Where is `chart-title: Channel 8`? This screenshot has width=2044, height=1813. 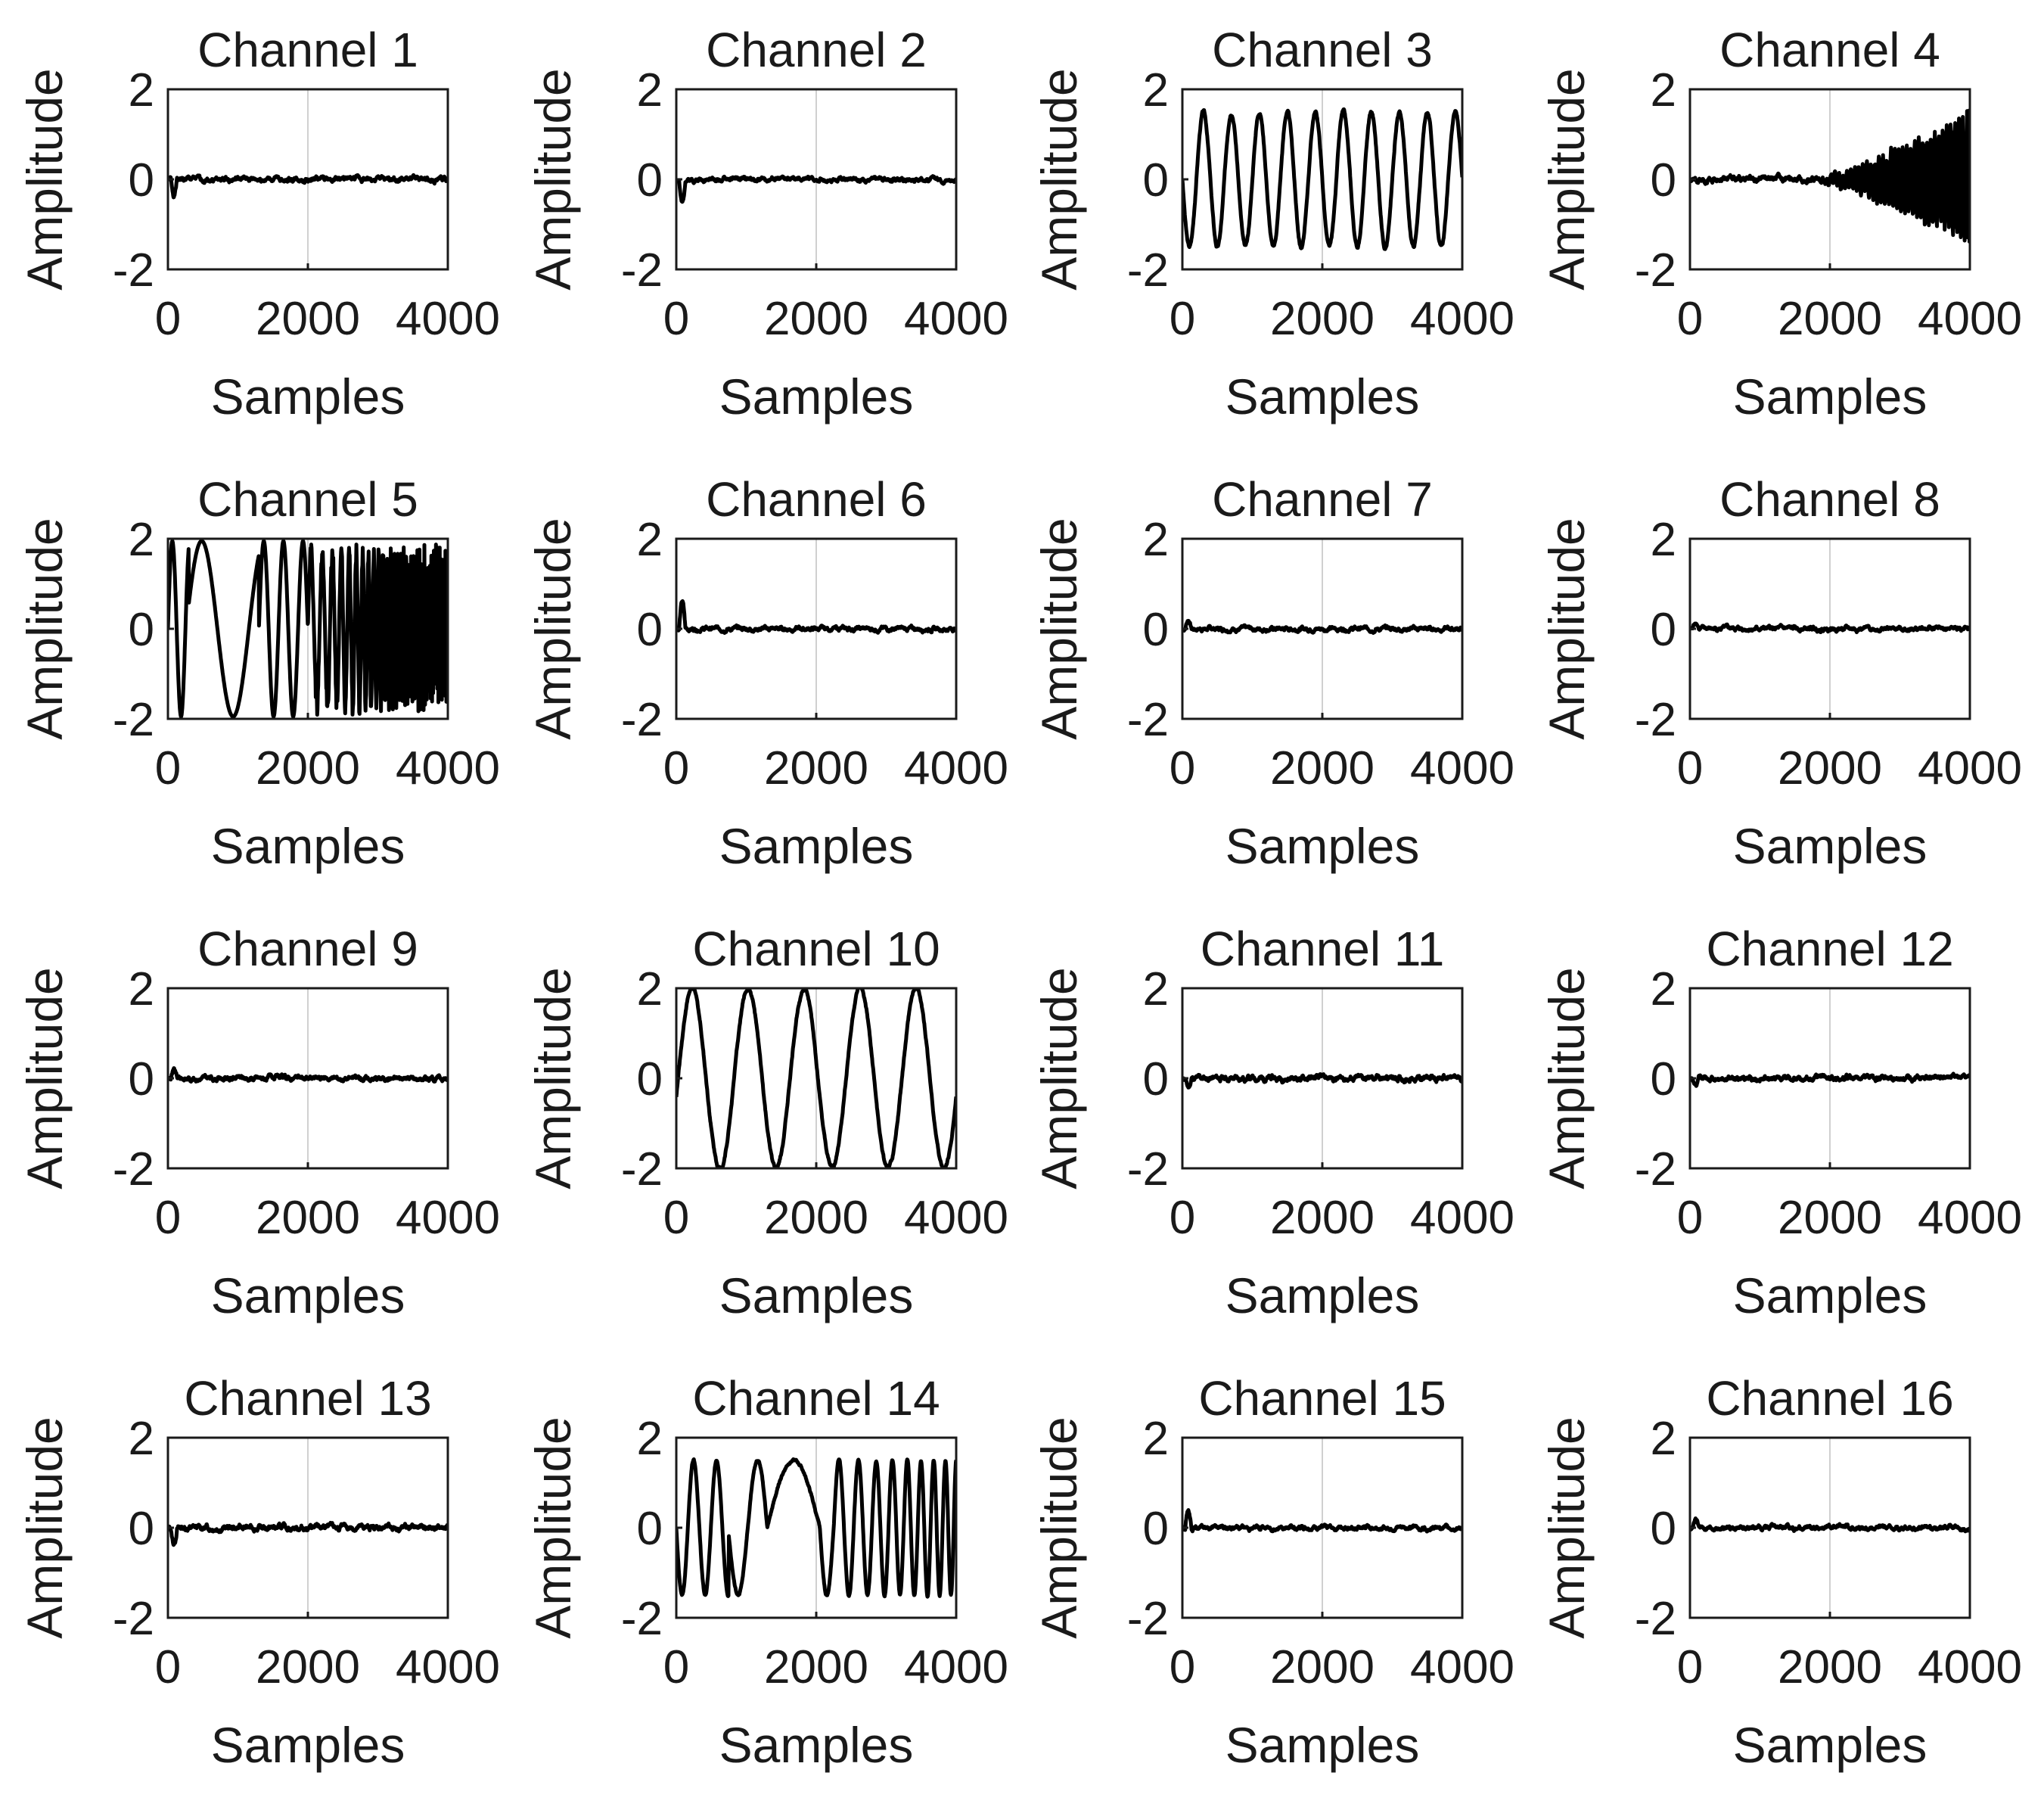
chart-title: Channel 8 is located at coordinates (1829, 500).